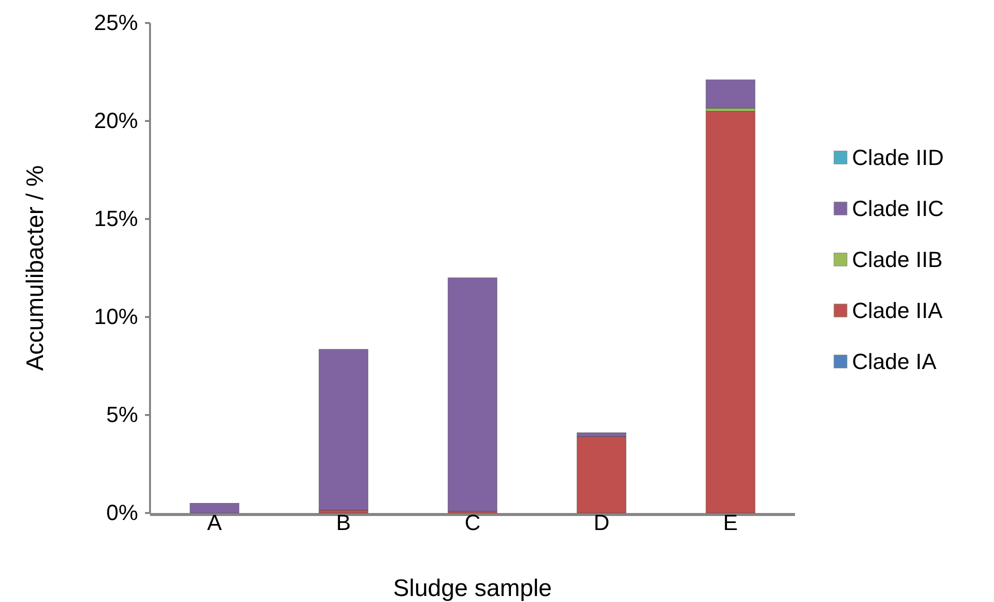 This screenshot has height=602, width=994. I want to click on x-tick-label: C, so click(472, 522).